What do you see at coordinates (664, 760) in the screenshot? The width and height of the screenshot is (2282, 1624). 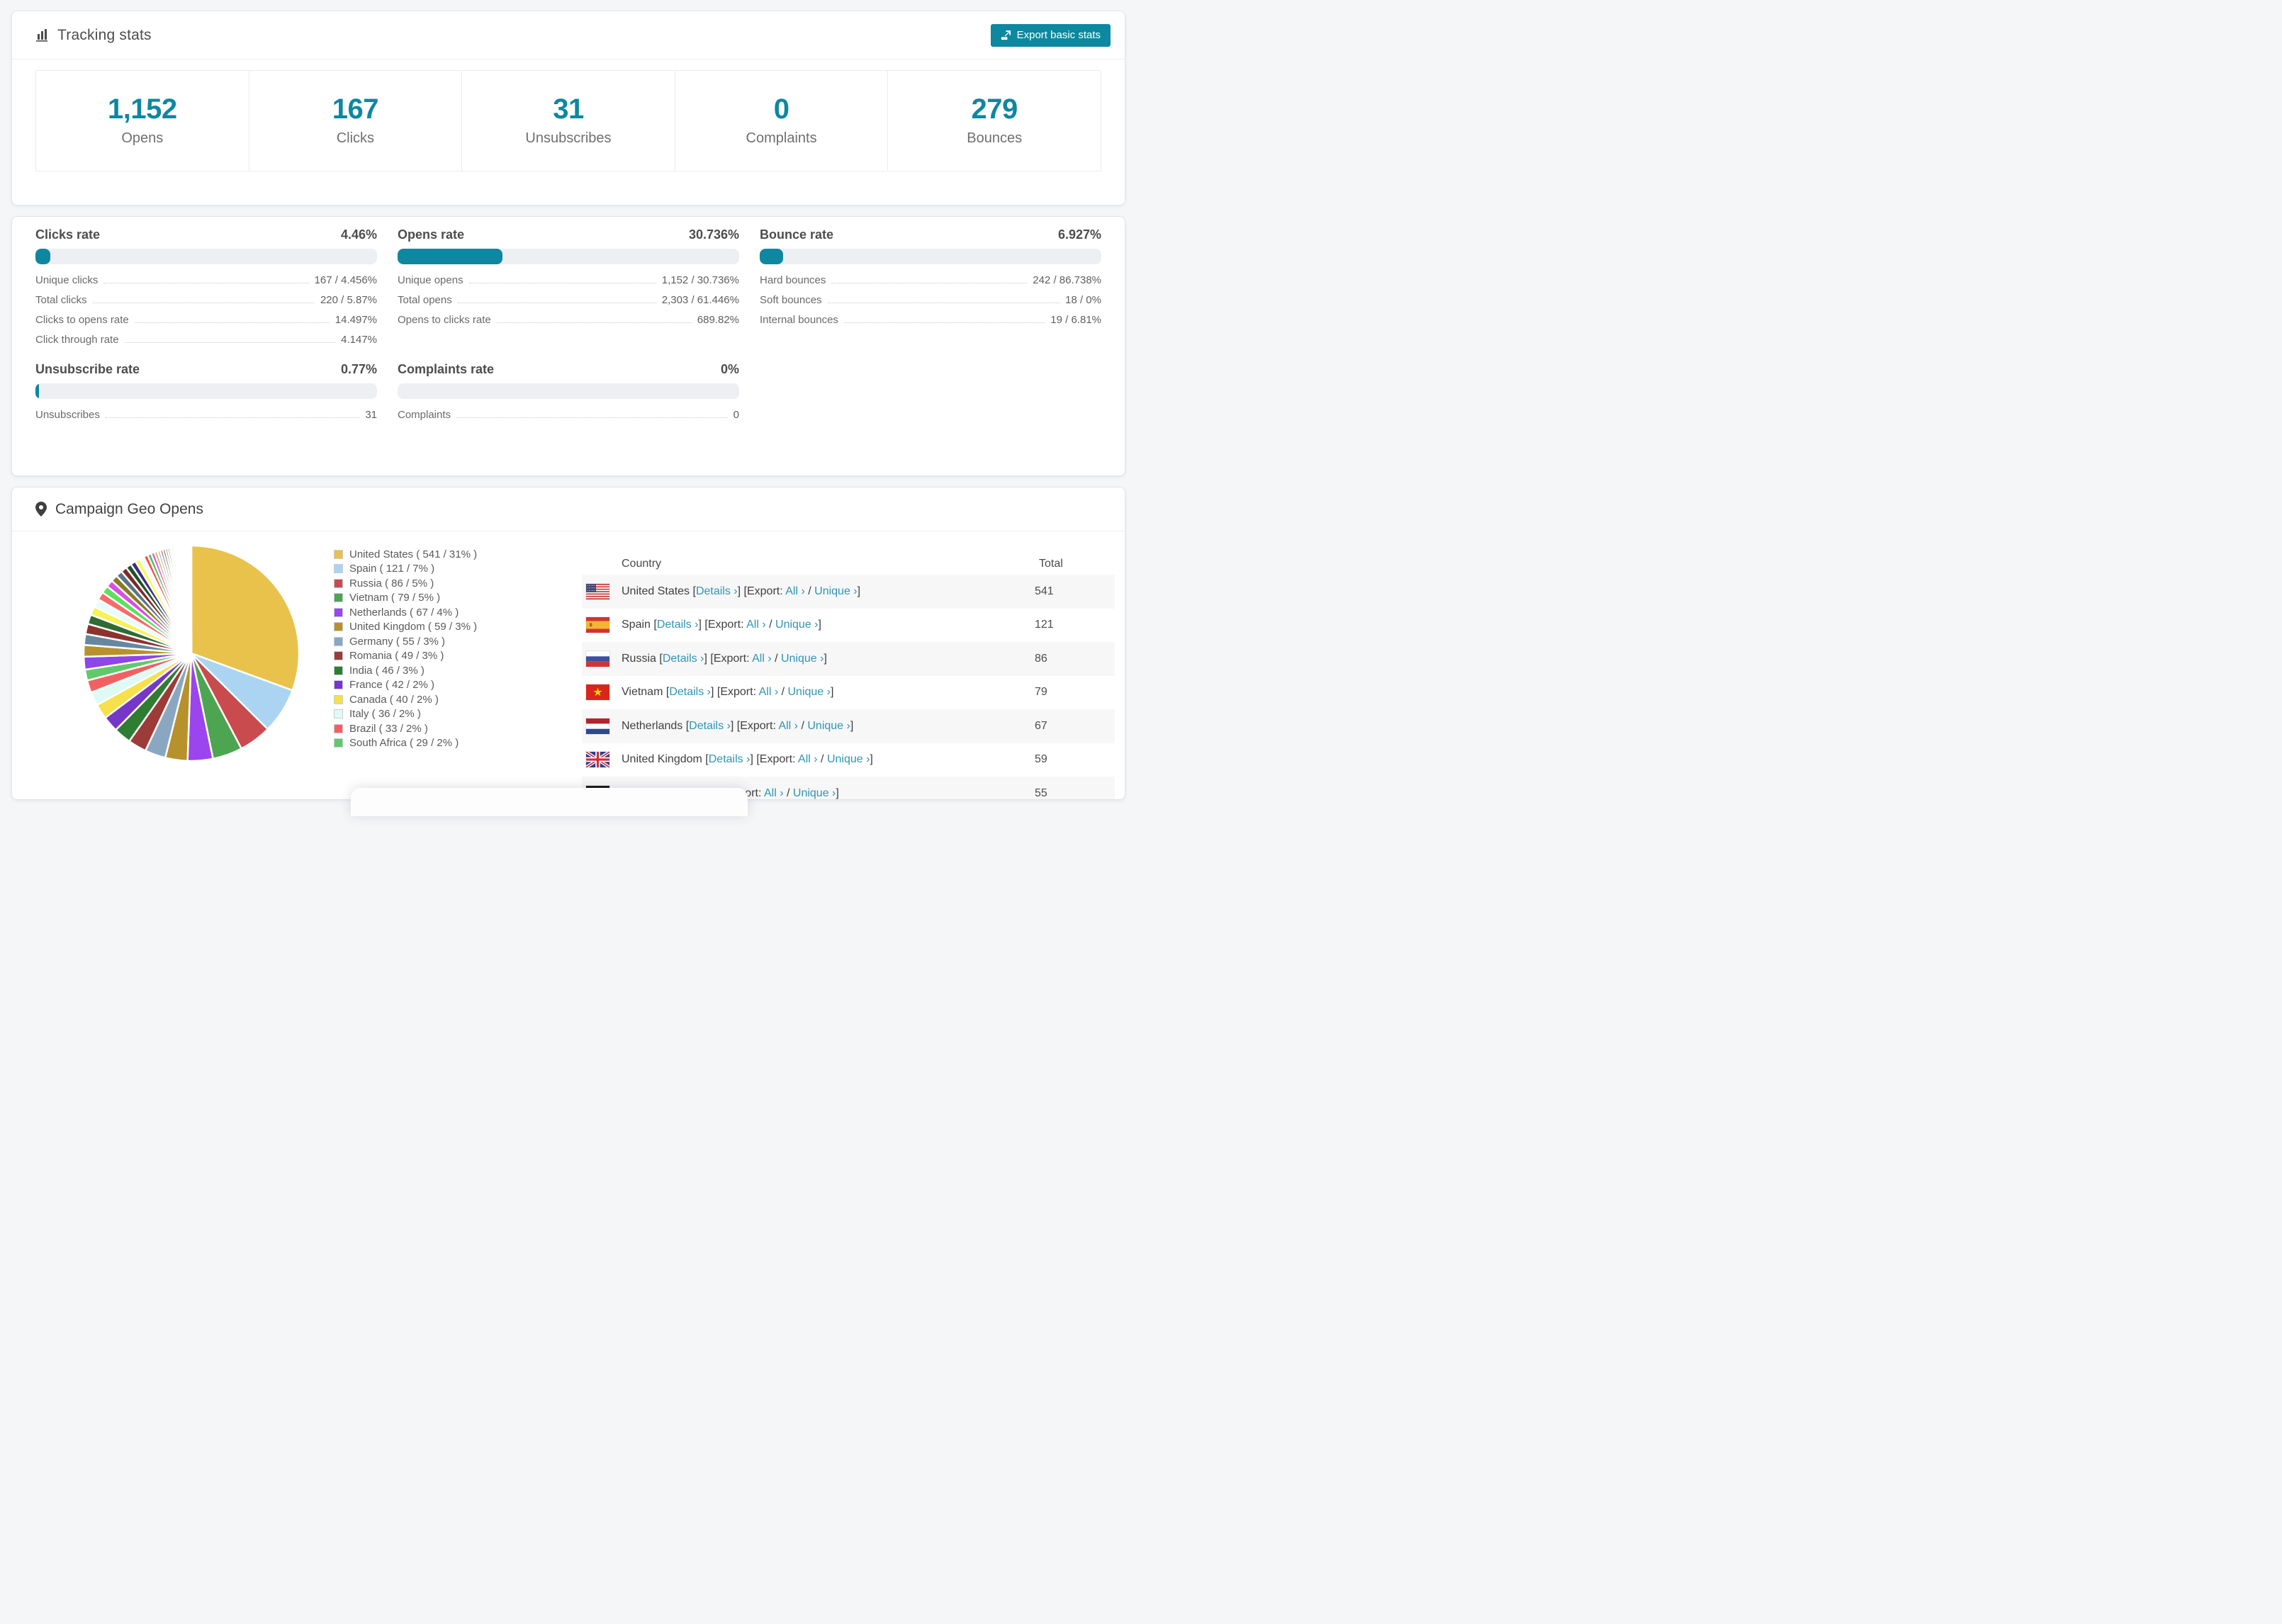 I see `country-name: United Kingdom` at bounding box center [664, 760].